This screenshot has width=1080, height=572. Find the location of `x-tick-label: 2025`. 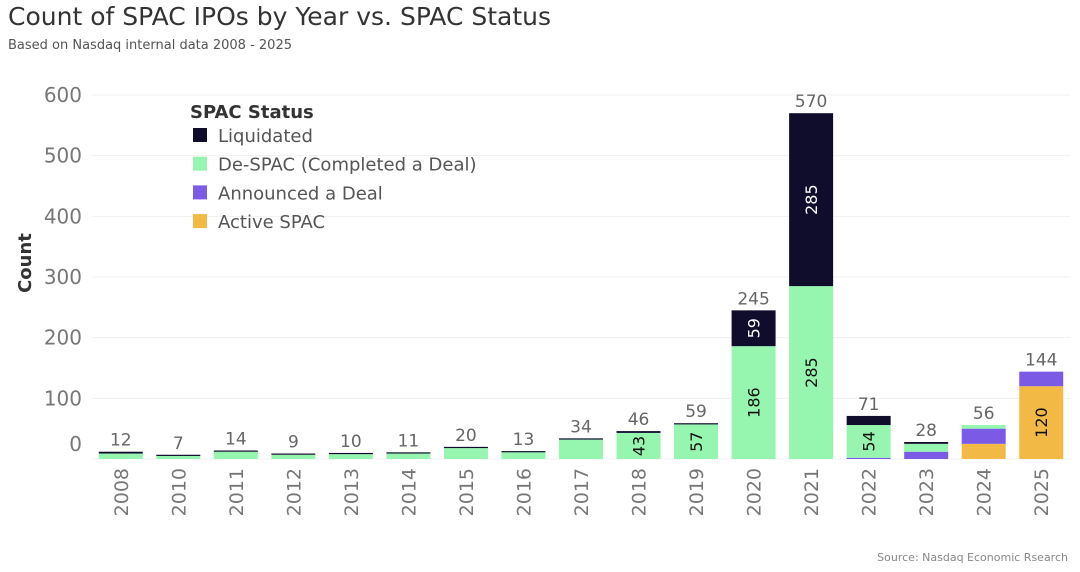

x-tick-label: 2025 is located at coordinates (1042, 492).